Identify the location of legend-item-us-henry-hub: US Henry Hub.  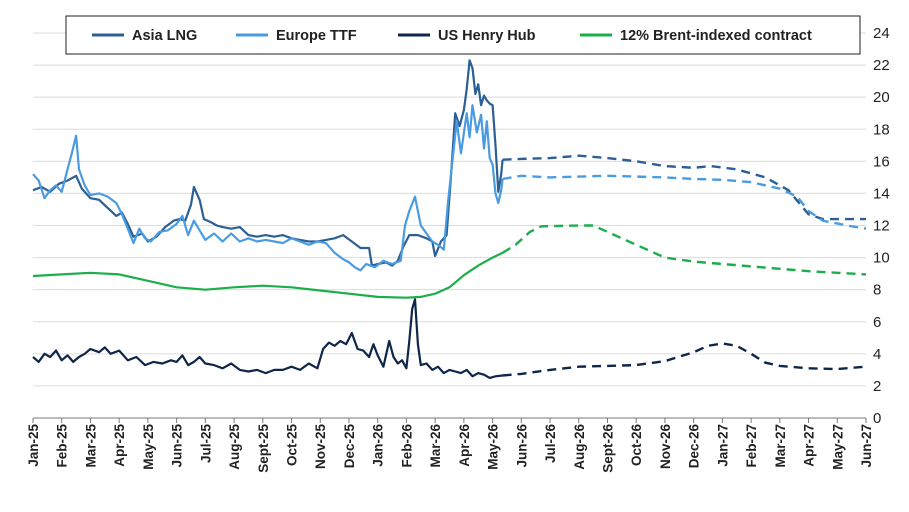
(467, 36).